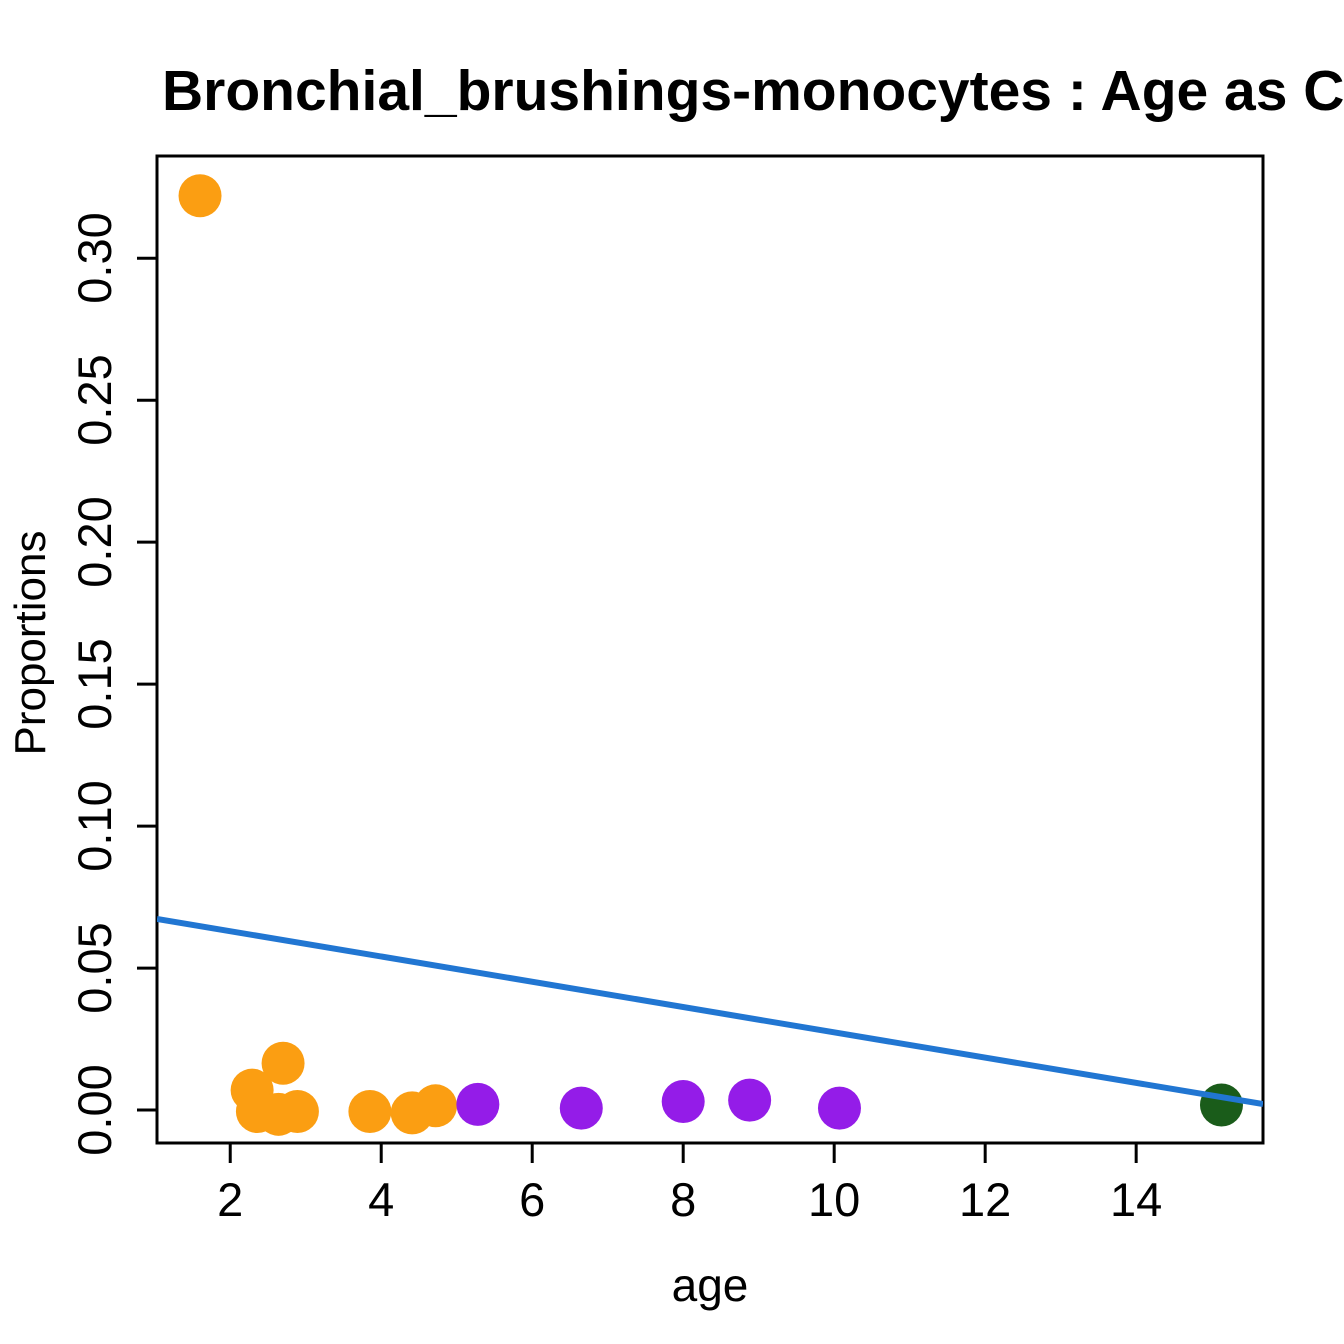  I want to click on x-tick-label: 14, so click(1136, 1199).